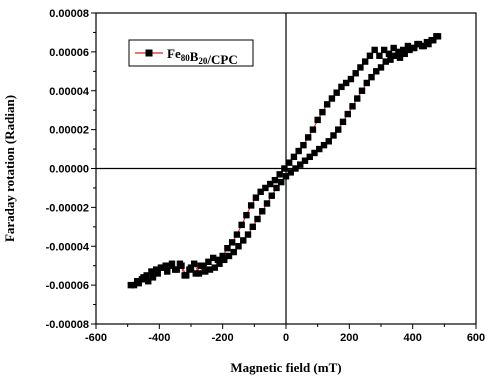 The height and width of the screenshot is (378, 492). I want to click on x-tick-label: 400, so click(412, 338).